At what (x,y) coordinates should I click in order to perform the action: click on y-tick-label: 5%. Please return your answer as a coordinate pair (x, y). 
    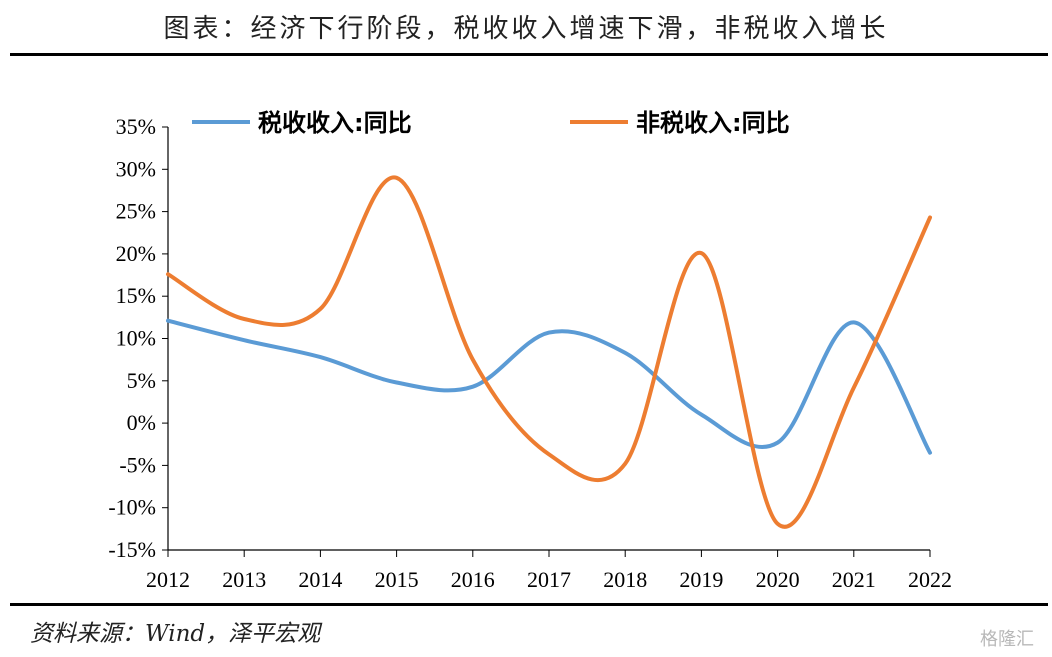
    Looking at the image, I should click on (141, 380).